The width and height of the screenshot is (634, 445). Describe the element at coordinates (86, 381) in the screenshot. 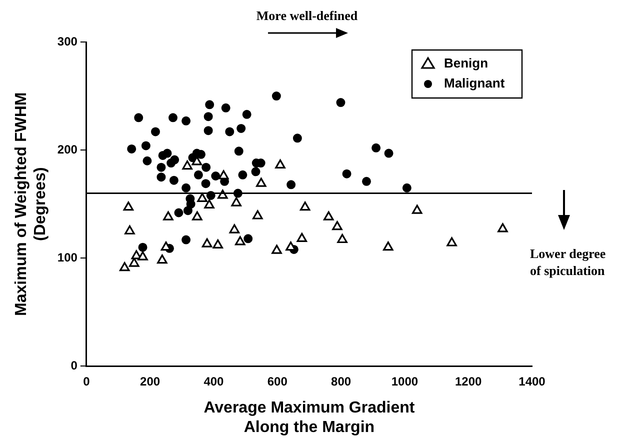

I see `x-tick-label: 0` at that location.